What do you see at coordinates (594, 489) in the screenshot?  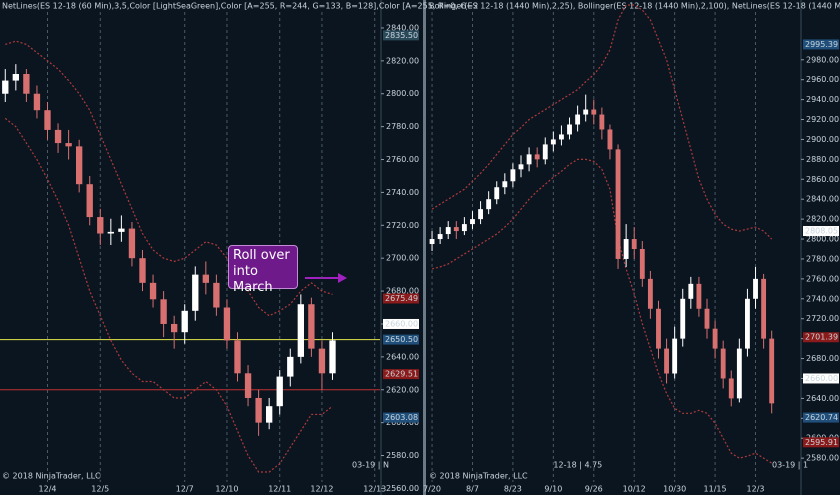 I see `x-tick-label: 9/26` at bounding box center [594, 489].